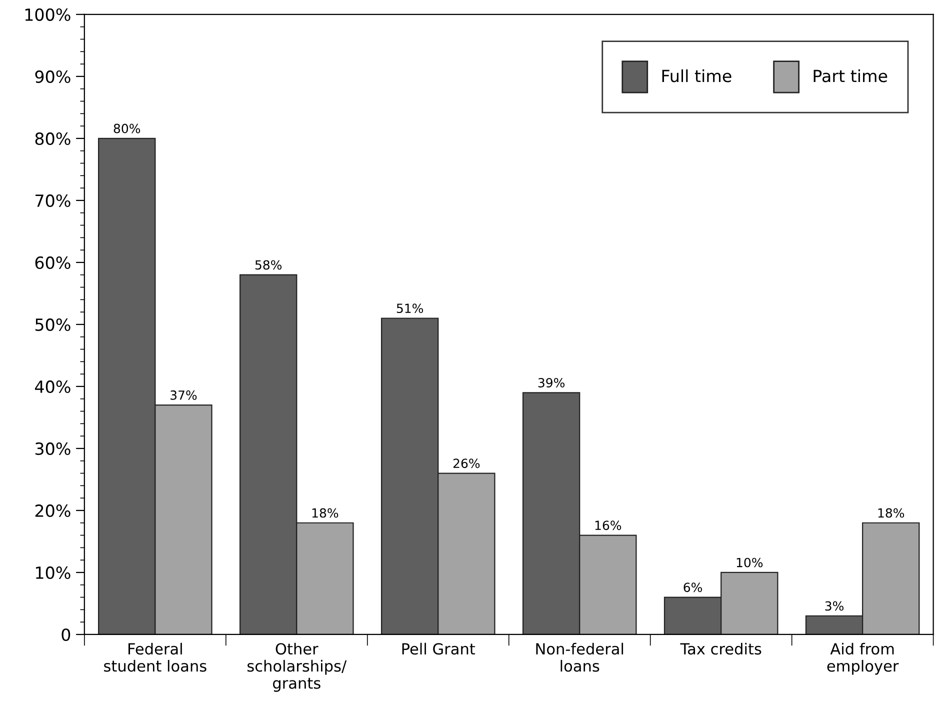 The height and width of the screenshot is (721, 938). What do you see at coordinates (66, 635) in the screenshot?
I see `y-tick-label: 0` at bounding box center [66, 635].